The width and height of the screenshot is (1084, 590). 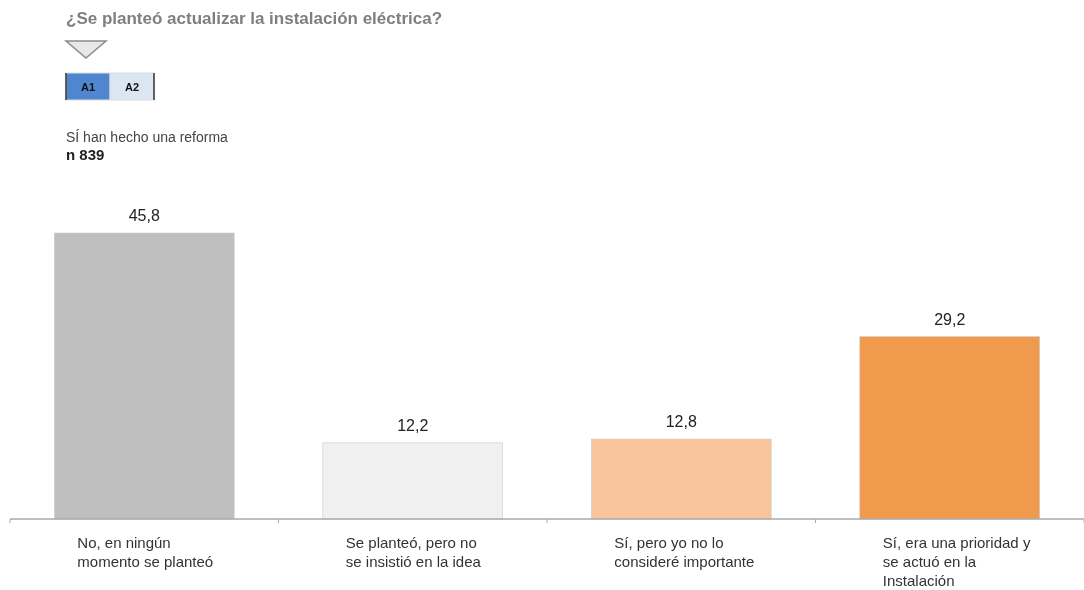 I want to click on chart-title: ¿Se planteó actualizar la instalación eléctrica?, so click(x=254, y=18).